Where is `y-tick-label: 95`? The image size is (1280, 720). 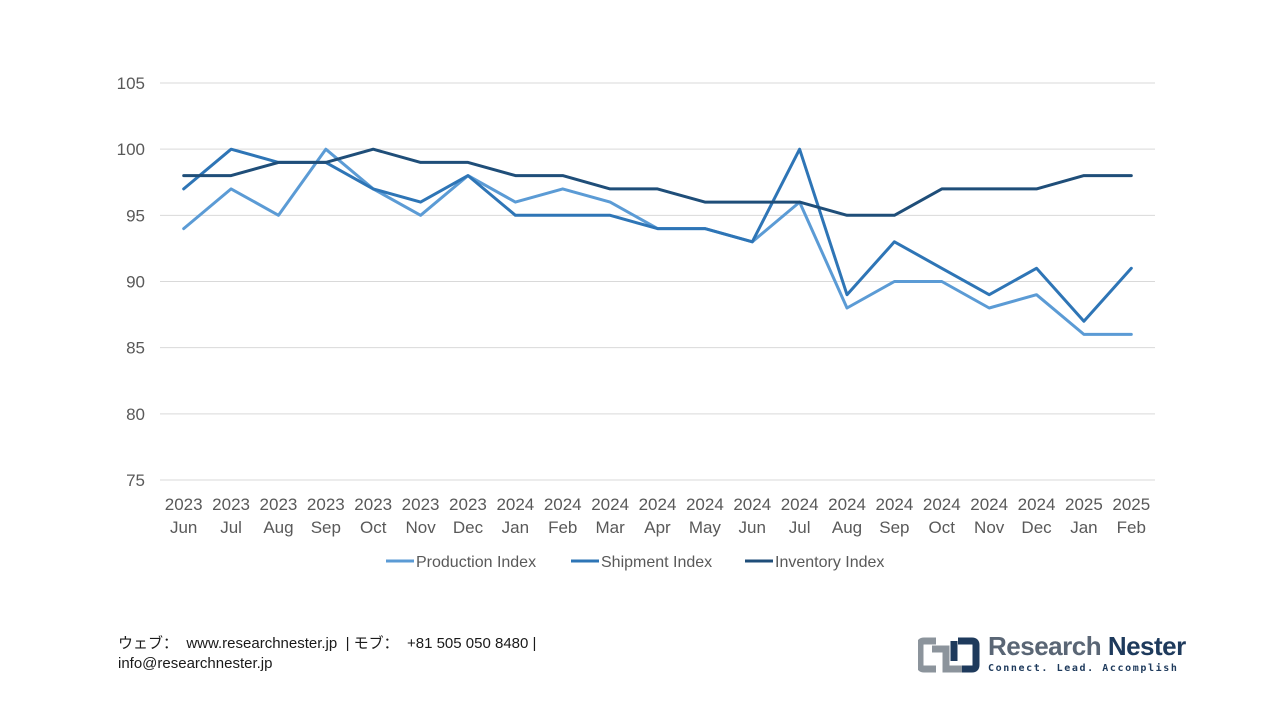 y-tick-label: 95 is located at coordinates (135, 215).